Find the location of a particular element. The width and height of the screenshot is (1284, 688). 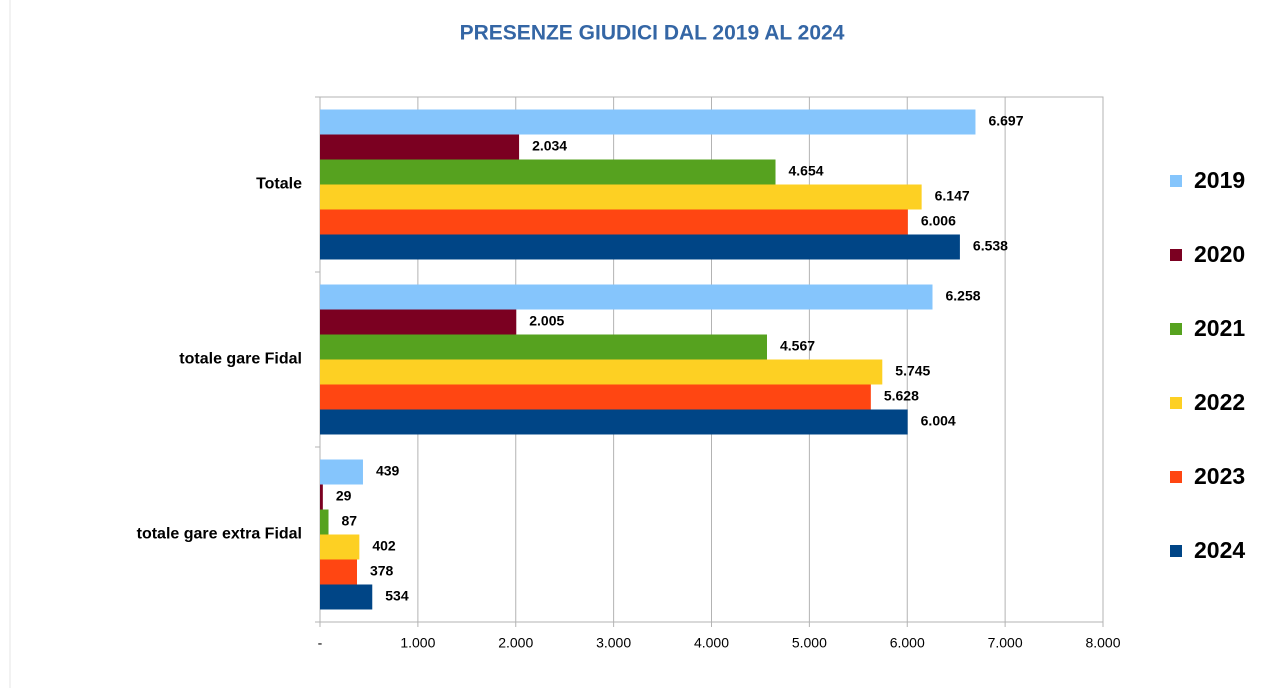

legend-label: 2023 is located at coordinates (1219, 476).